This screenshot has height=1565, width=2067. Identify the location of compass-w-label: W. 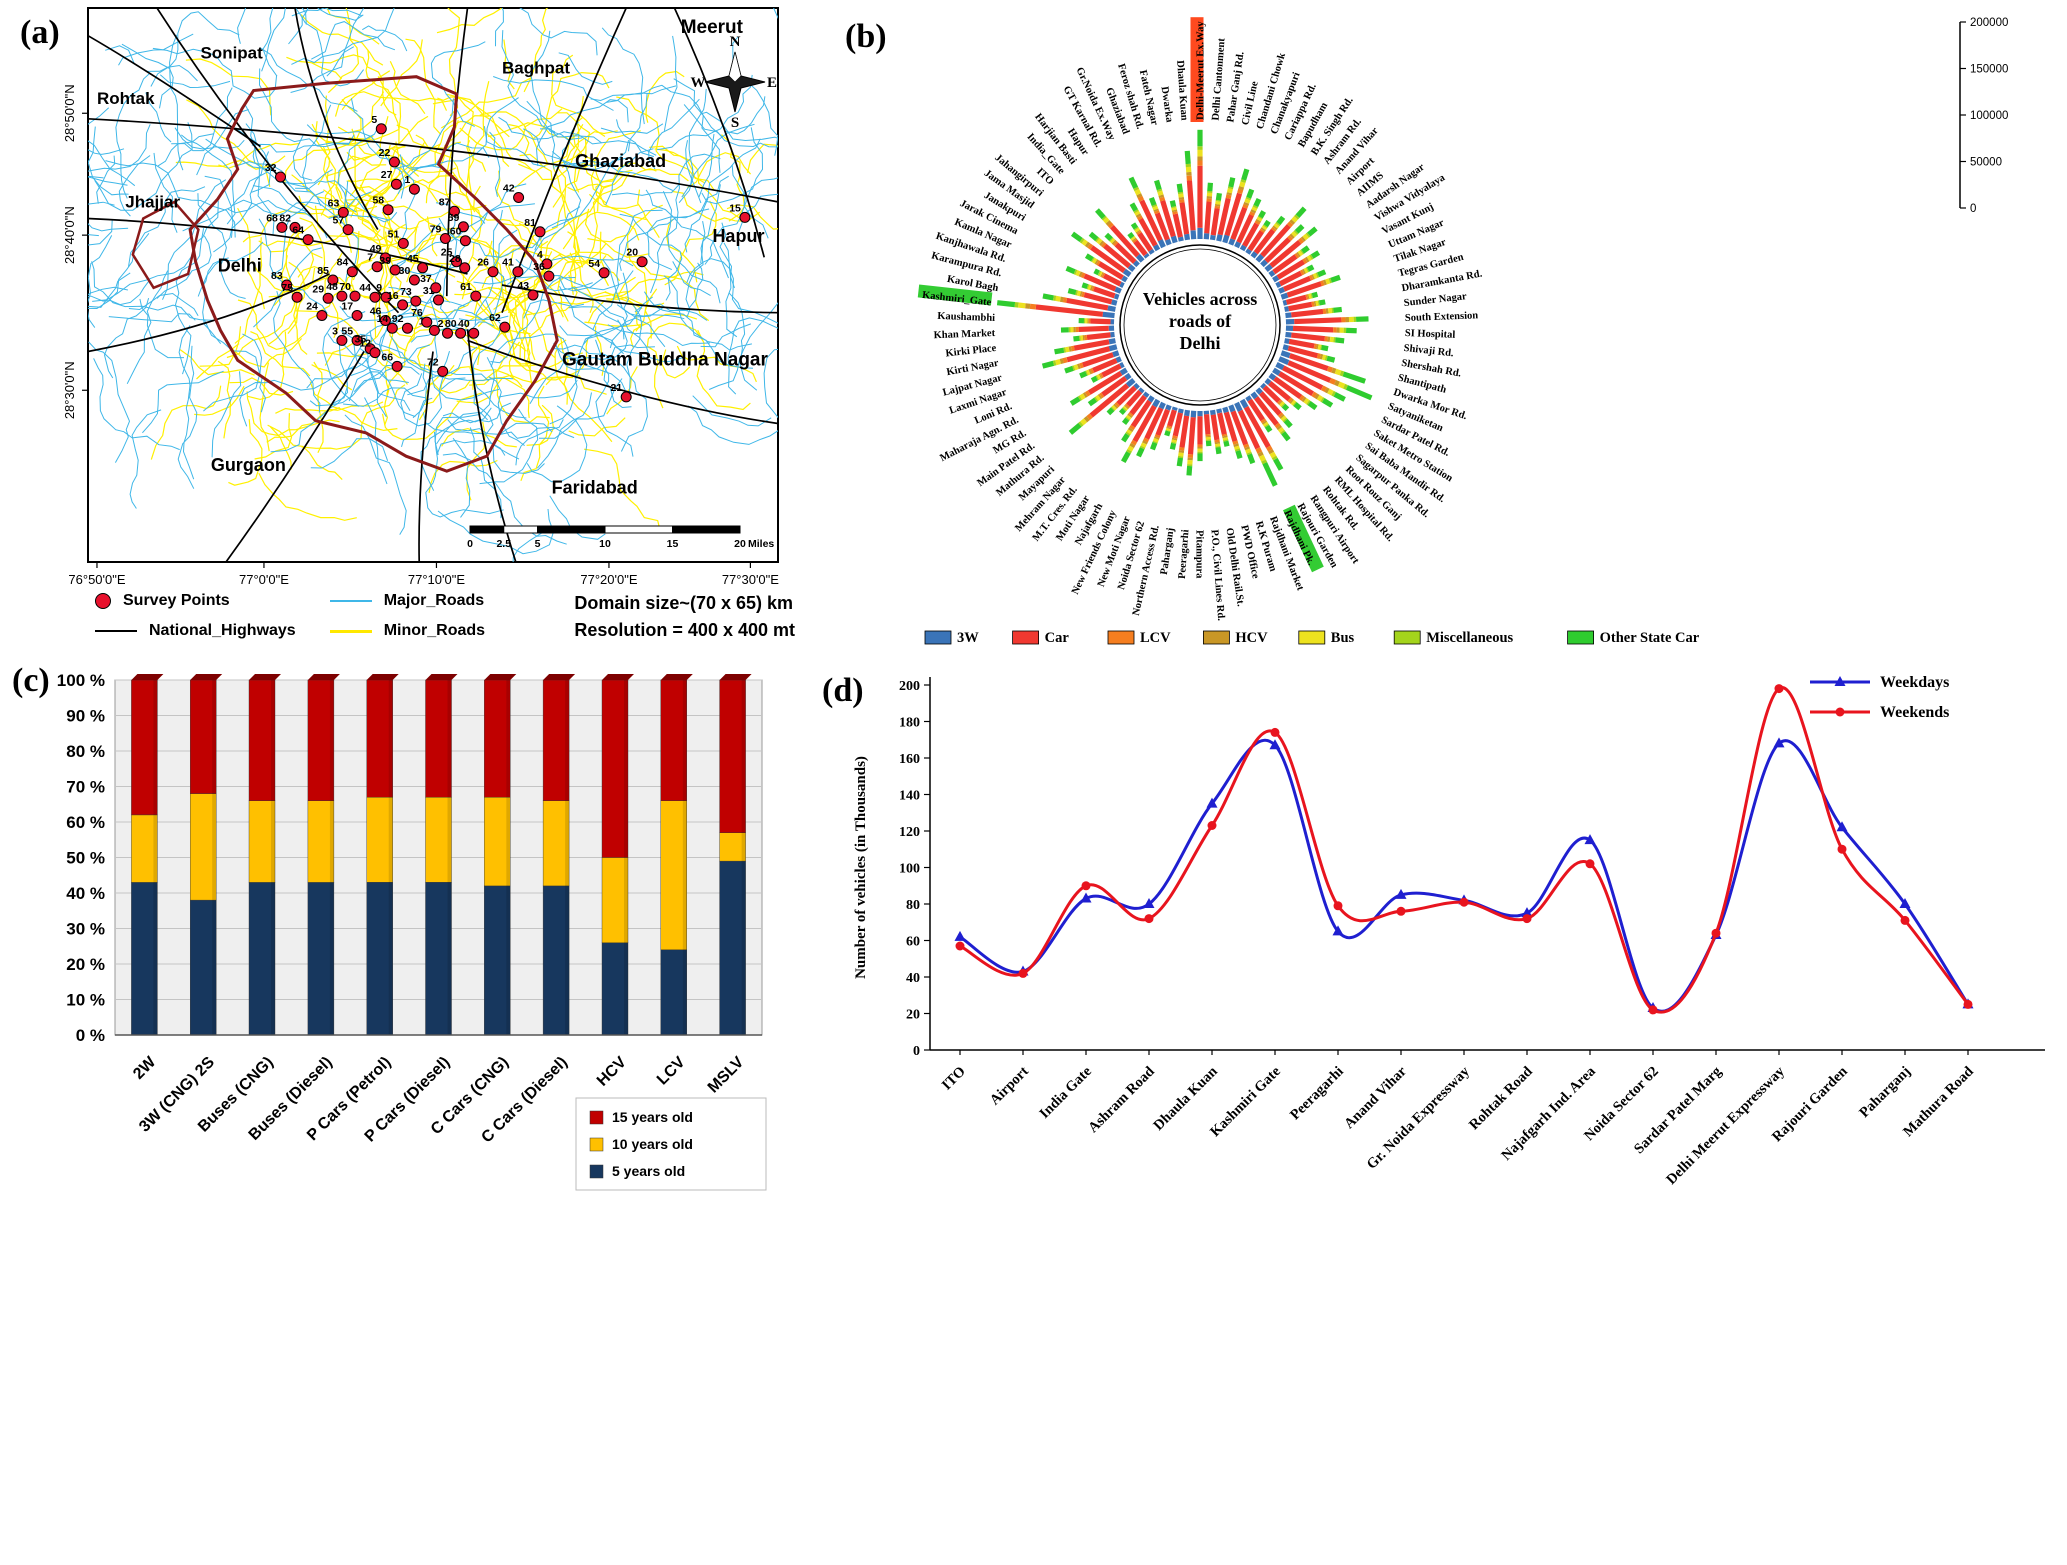
(698, 83).